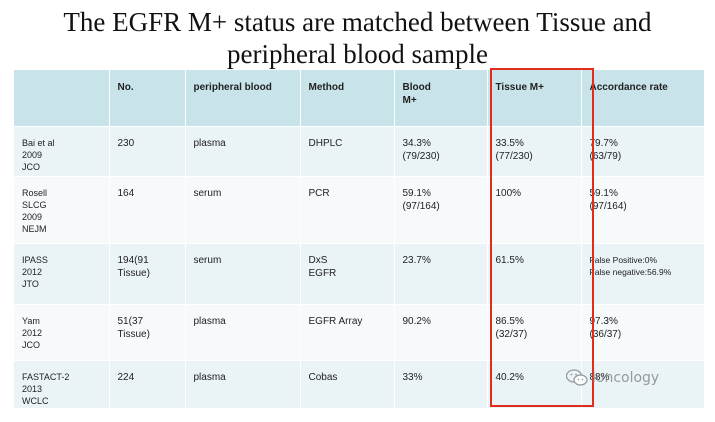 This screenshot has width=715, height=422. I want to click on cell-method: DHPLC, so click(347, 150).